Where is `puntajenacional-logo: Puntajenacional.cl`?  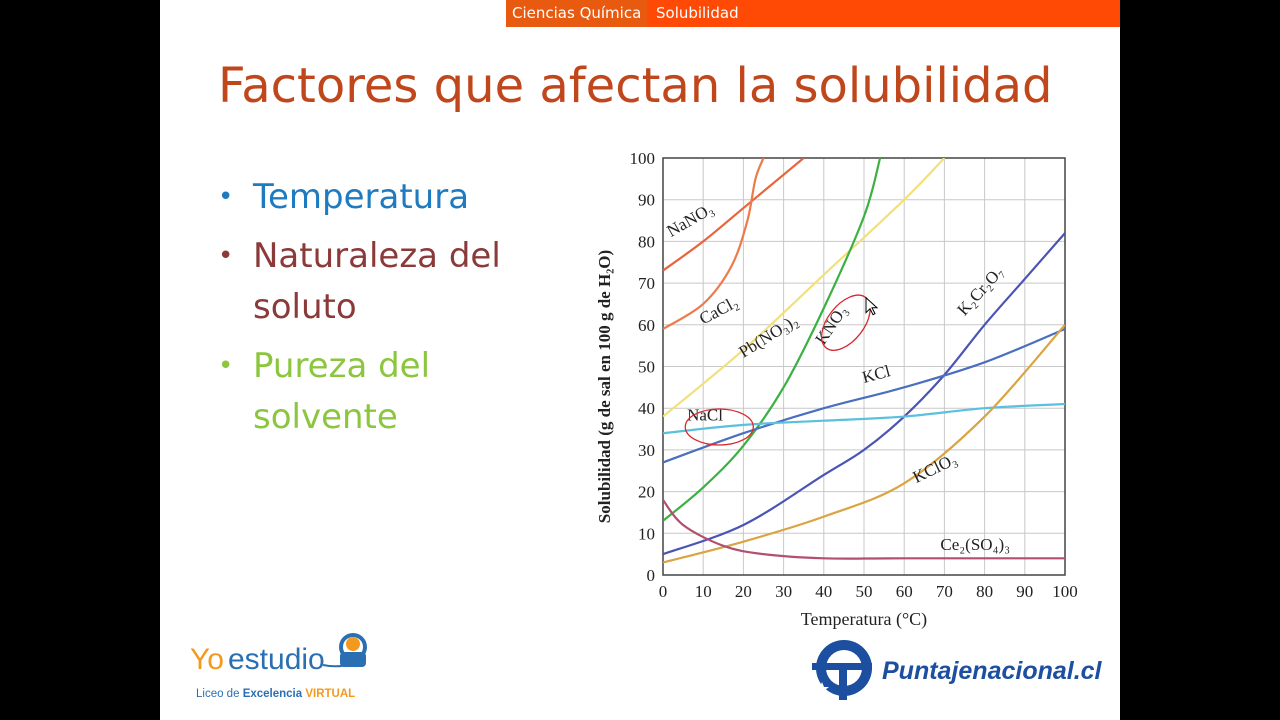
puntajenacional-logo: Puntajenacional.cl is located at coordinates (957, 670).